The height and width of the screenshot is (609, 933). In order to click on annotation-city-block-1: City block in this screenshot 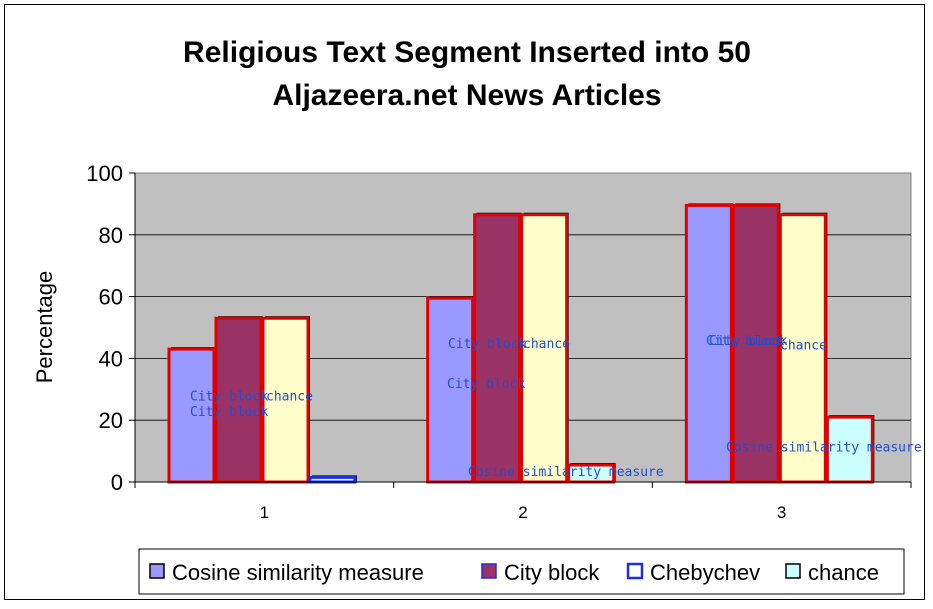, I will do `click(229, 396)`.